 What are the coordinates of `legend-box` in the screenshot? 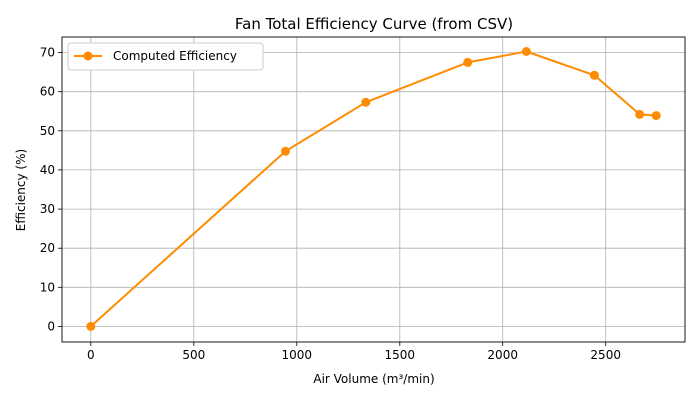 It's located at (165, 56).